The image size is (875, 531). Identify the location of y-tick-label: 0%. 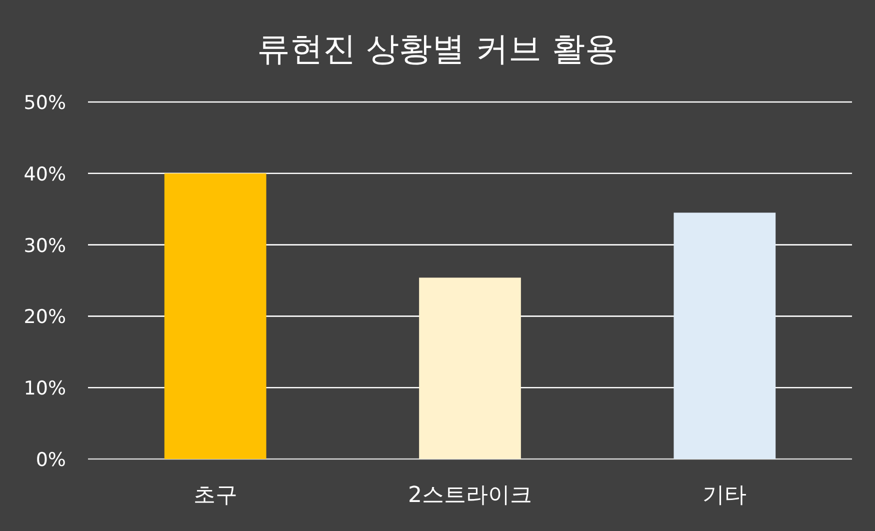
(51, 460).